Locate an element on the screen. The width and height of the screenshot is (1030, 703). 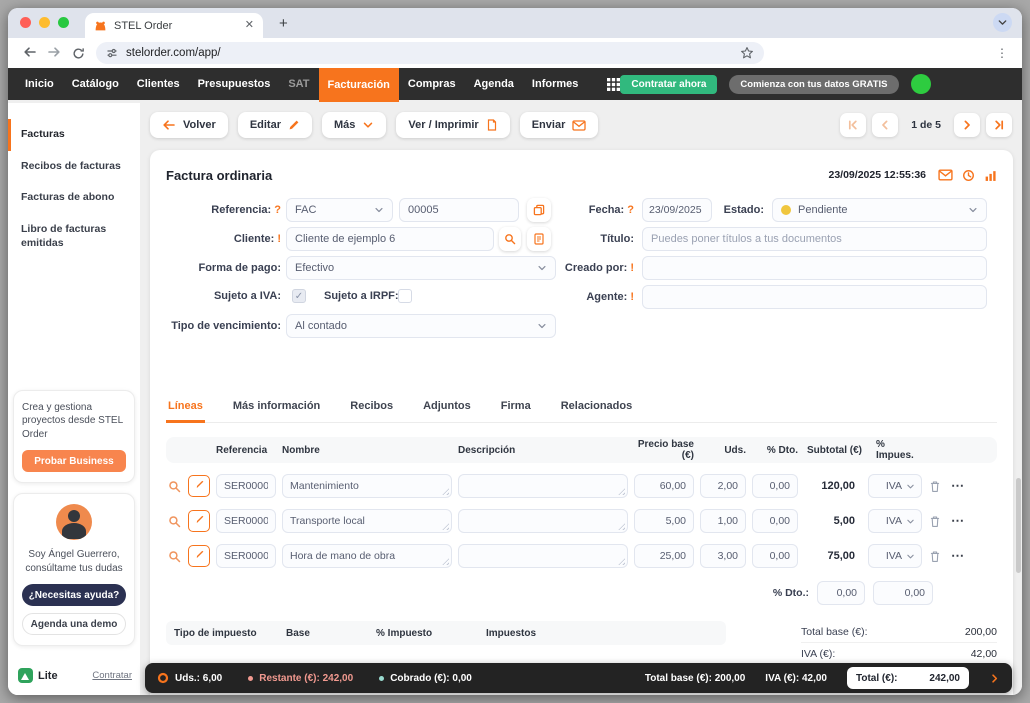
editar-button: Editar is located at coordinates (274, 125).